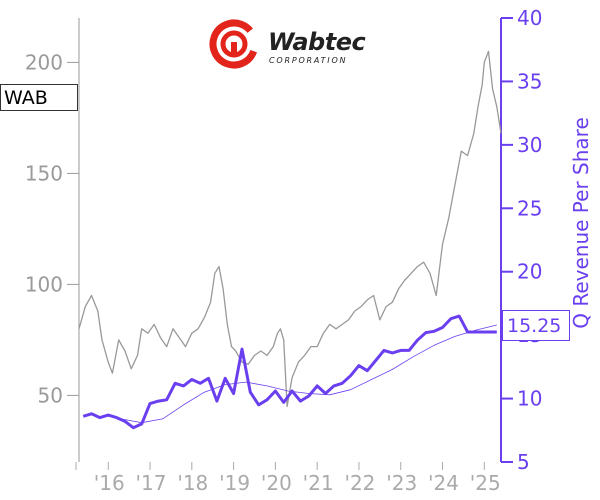 This screenshot has height=500, width=600. Describe the element at coordinates (529, 145) in the screenshot. I see `right-tick-label: 30` at that location.